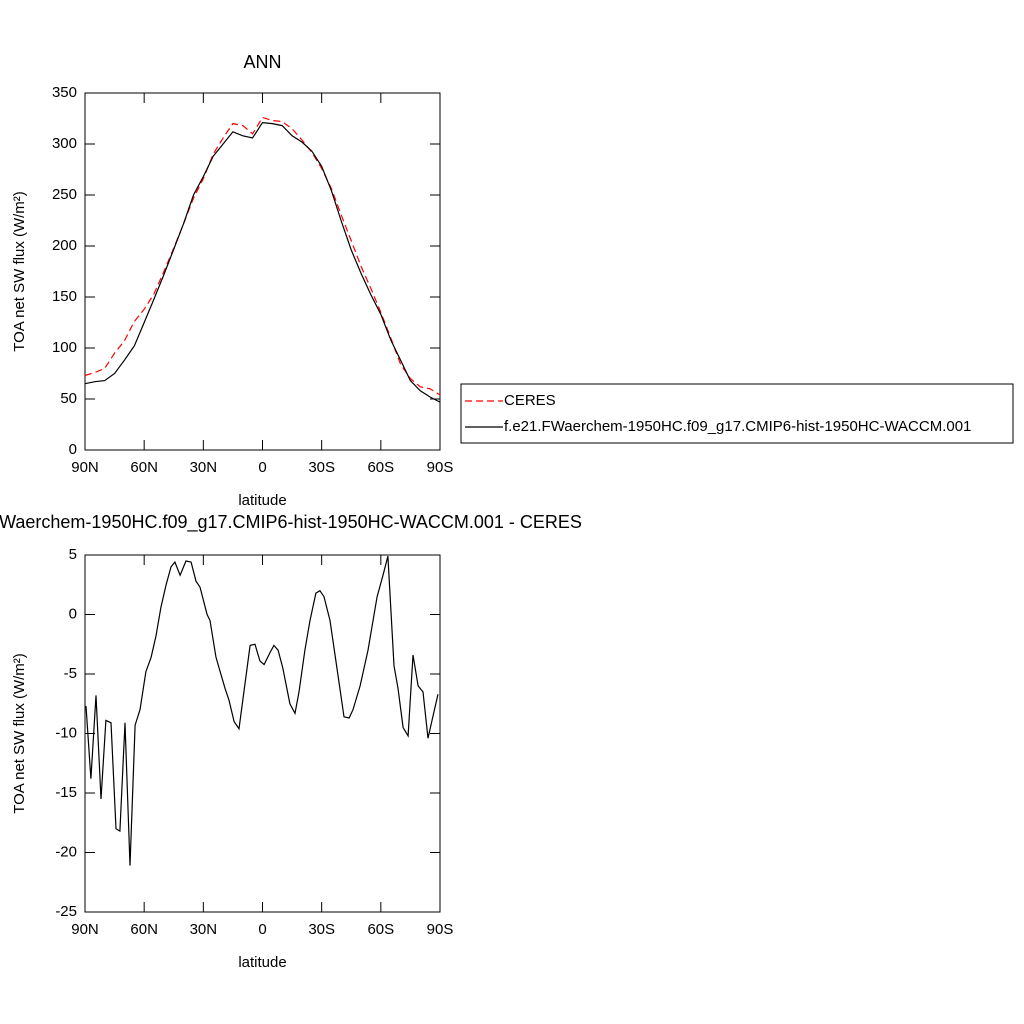 The height and width of the screenshot is (1024, 1024). What do you see at coordinates (737, 413) in the screenshot?
I see `legend-box` at bounding box center [737, 413].